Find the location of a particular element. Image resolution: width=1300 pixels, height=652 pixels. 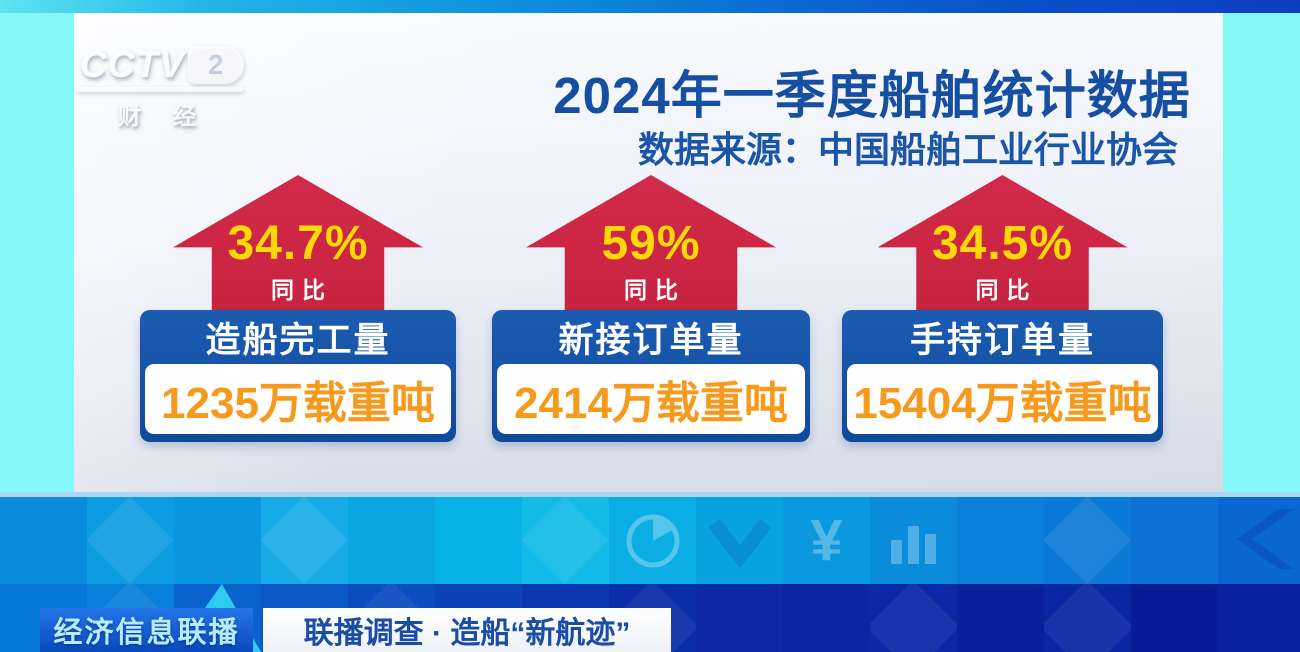

cctv-channel-badge: 2 is located at coordinates (215, 65).